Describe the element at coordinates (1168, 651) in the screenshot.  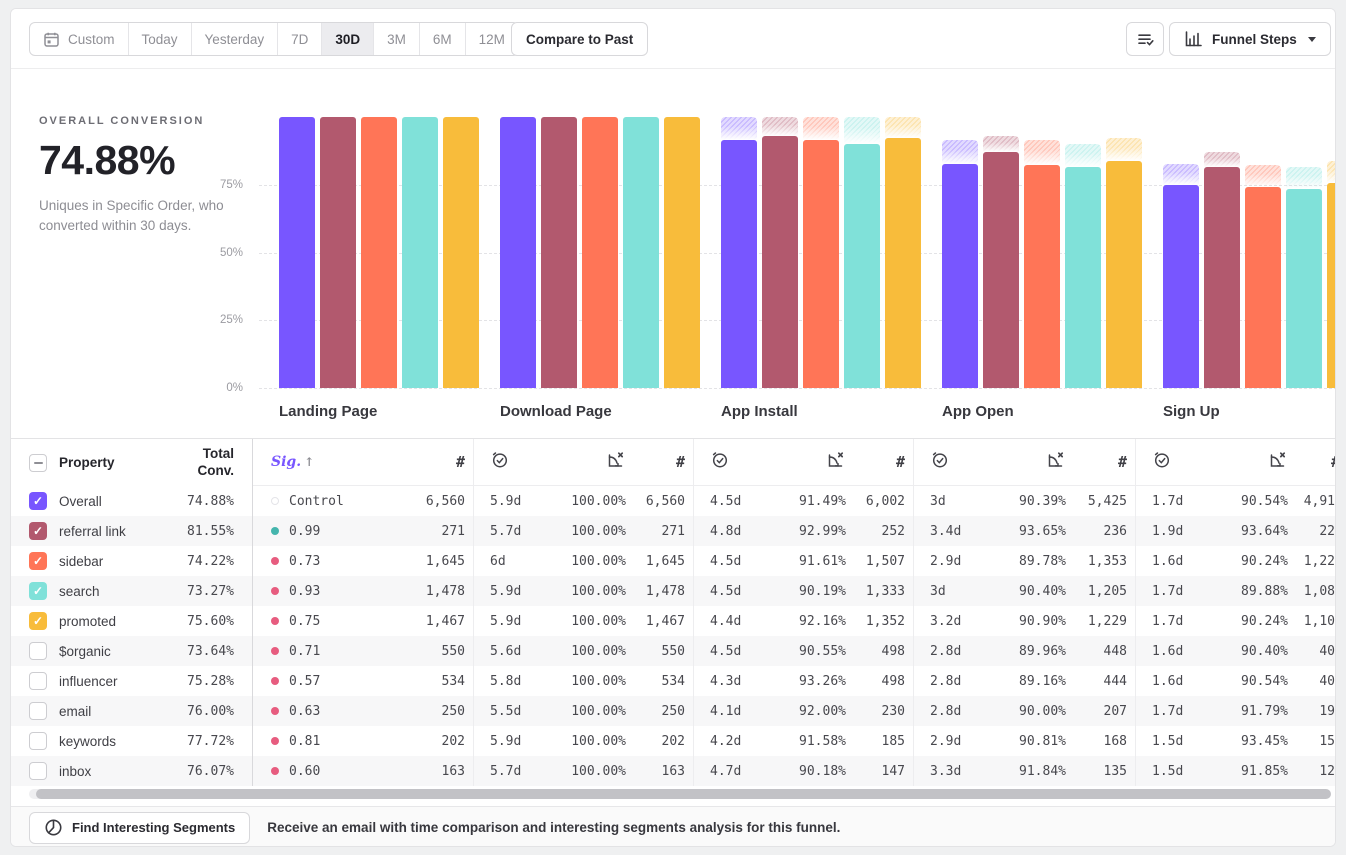
I see `sign-up-time-to-convert: 1.6d` at that location.